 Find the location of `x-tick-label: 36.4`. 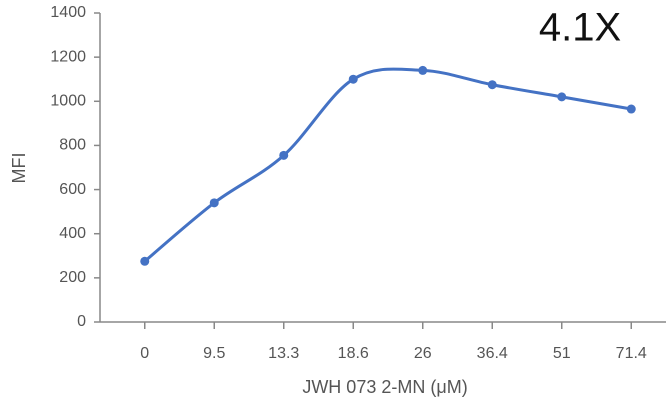

x-tick-label: 36.4 is located at coordinates (492, 353).